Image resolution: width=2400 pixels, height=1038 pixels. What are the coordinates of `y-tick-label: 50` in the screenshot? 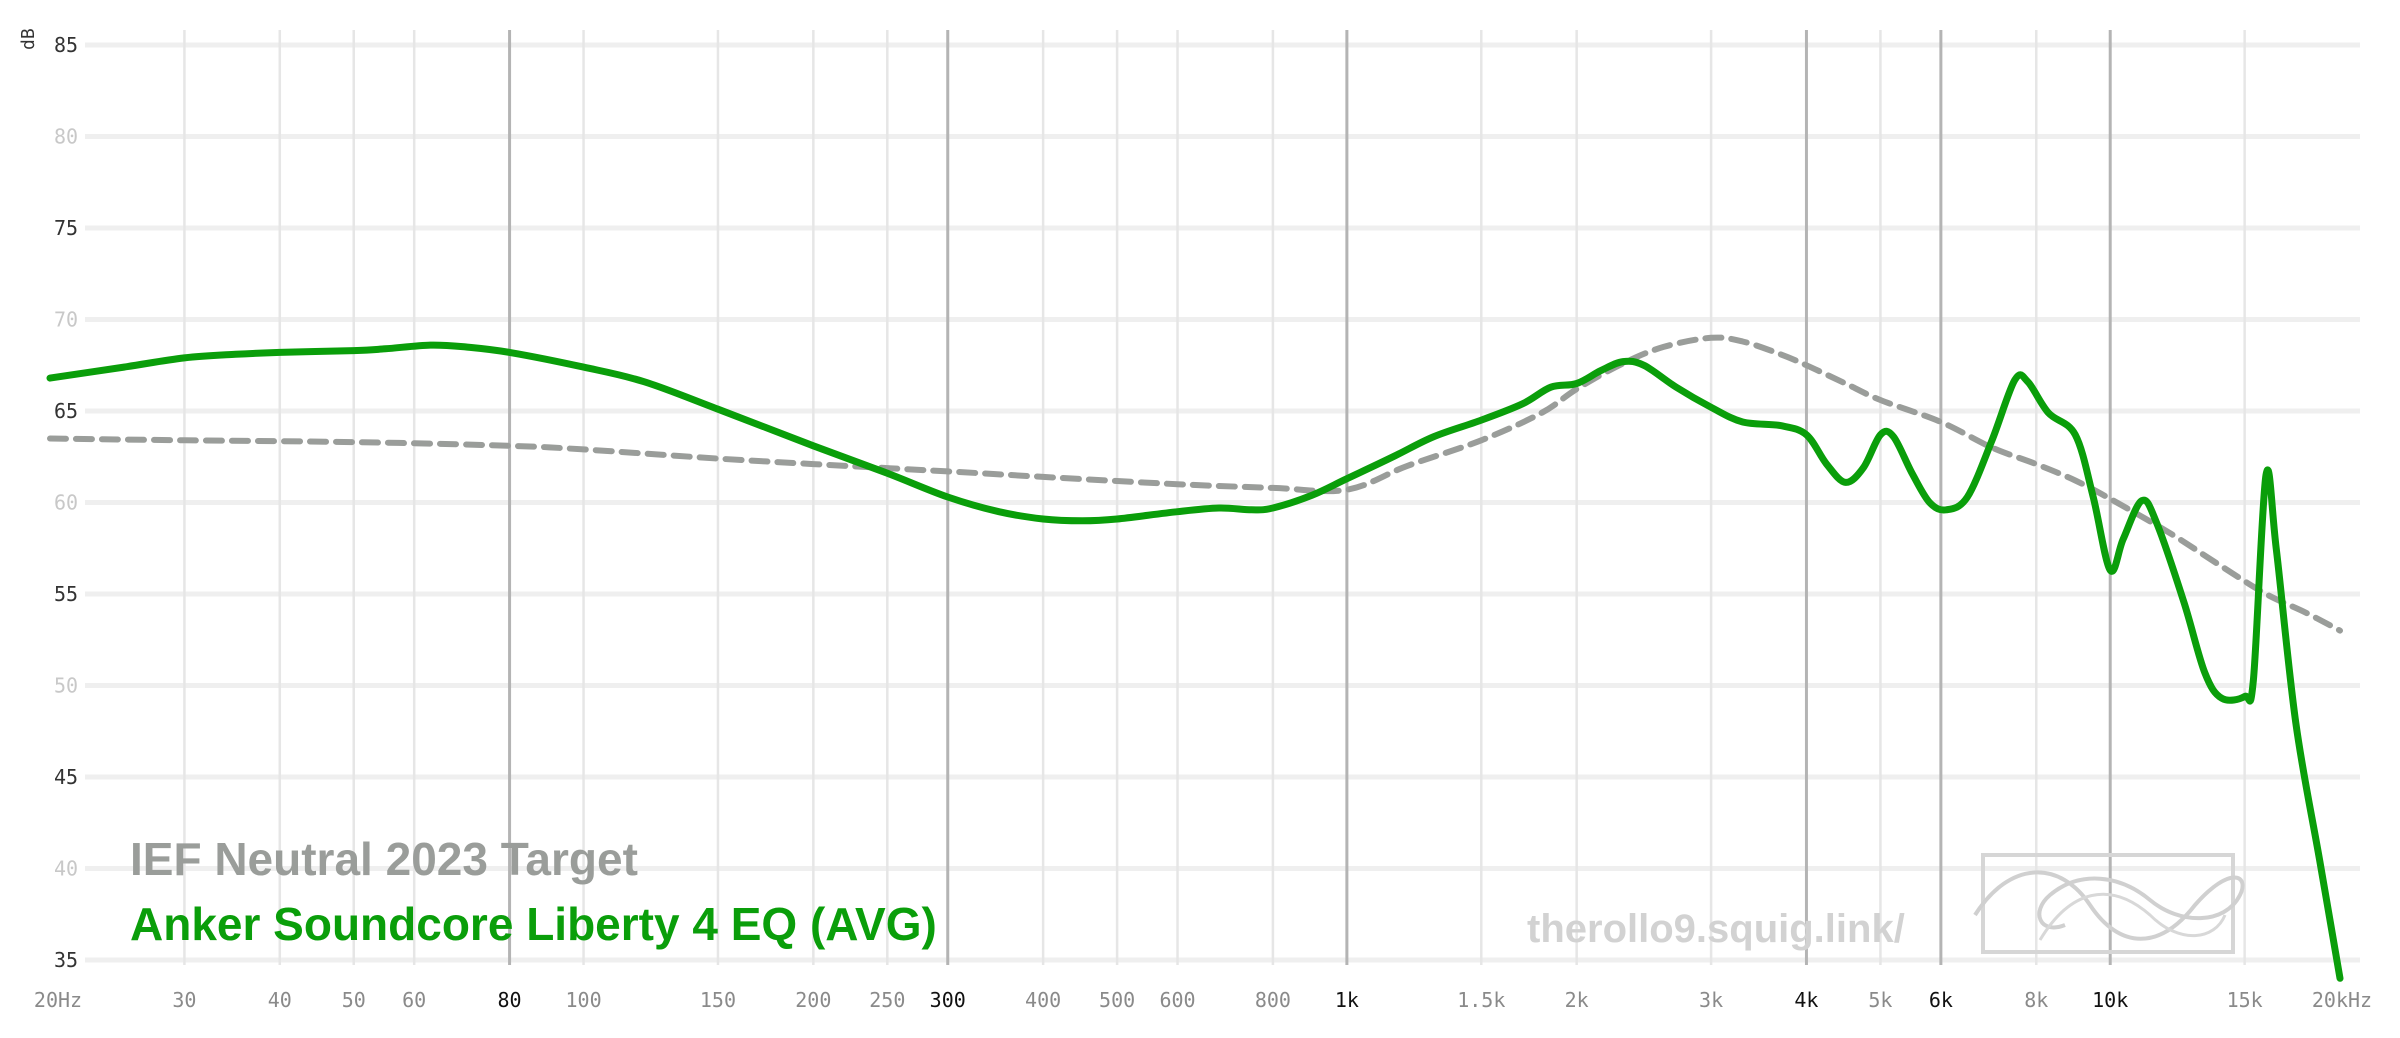 It's located at (66, 686).